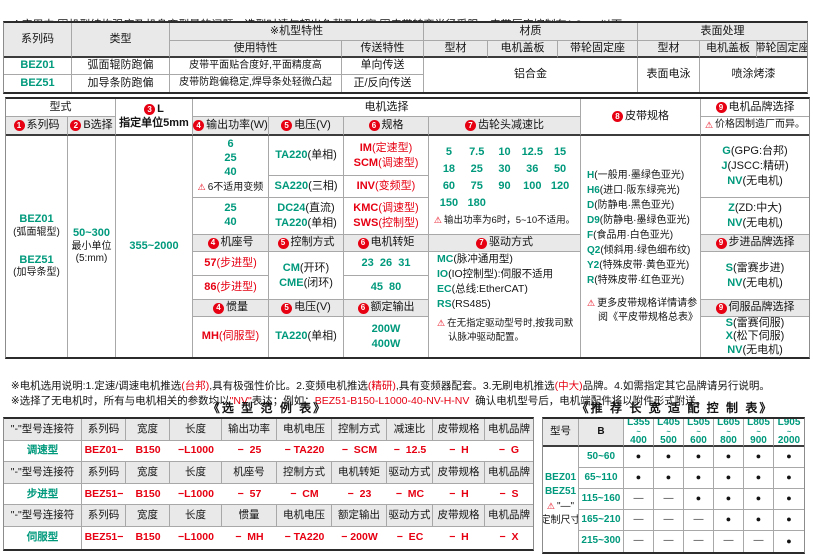  What do you see at coordinates (753, 74) in the screenshot?
I see `surface-paint-value: 喷涂烤漆` at bounding box center [753, 74].